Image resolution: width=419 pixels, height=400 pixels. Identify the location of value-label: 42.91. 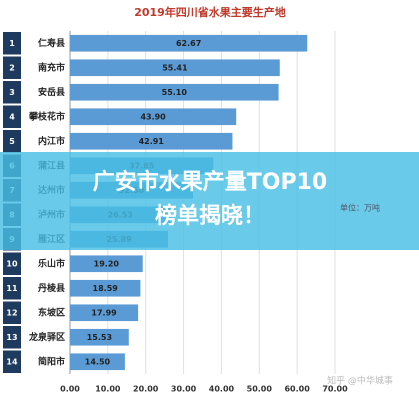
(152, 141).